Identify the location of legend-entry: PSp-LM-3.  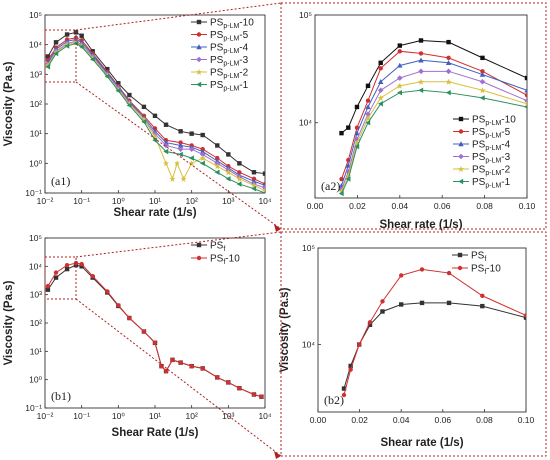
(229, 61).